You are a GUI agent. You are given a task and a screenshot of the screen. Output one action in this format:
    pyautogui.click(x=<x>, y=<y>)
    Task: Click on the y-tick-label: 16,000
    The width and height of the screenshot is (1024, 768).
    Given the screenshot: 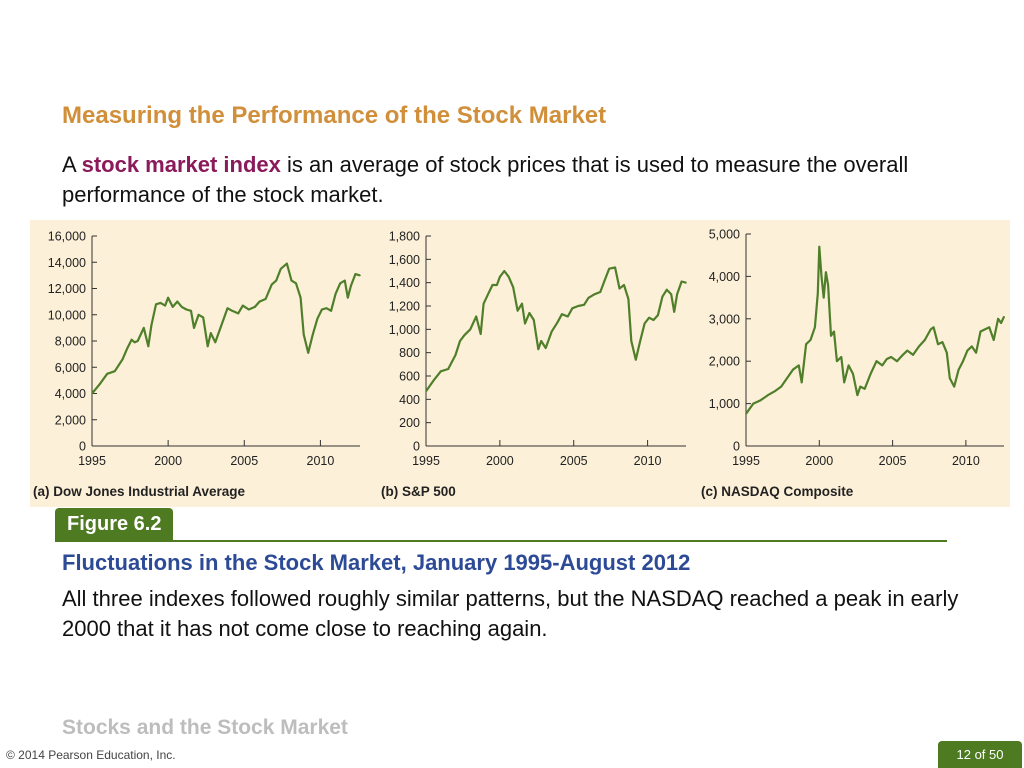 What is the action you would take?
    pyautogui.click(x=67, y=237)
    